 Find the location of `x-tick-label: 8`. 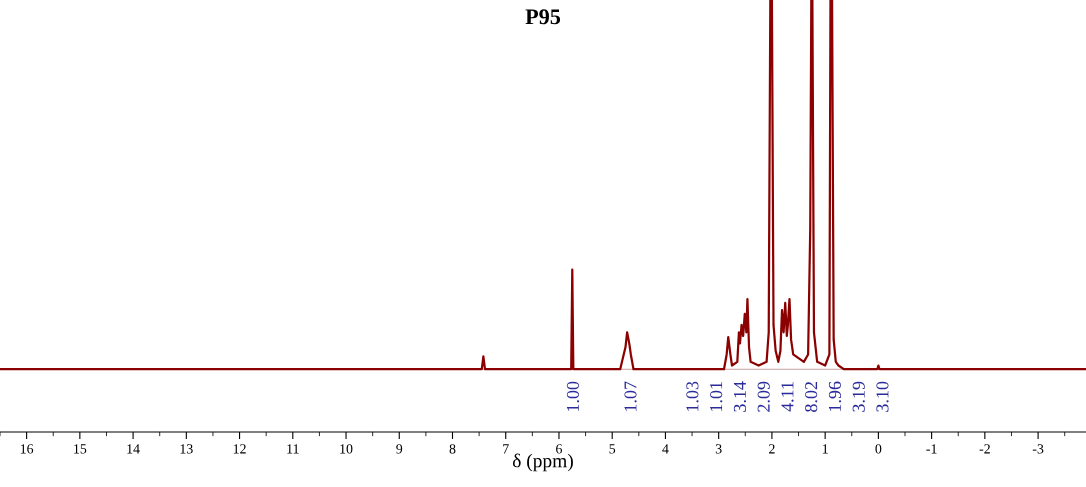

x-tick-label: 8 is located at coordinates (452, 449).